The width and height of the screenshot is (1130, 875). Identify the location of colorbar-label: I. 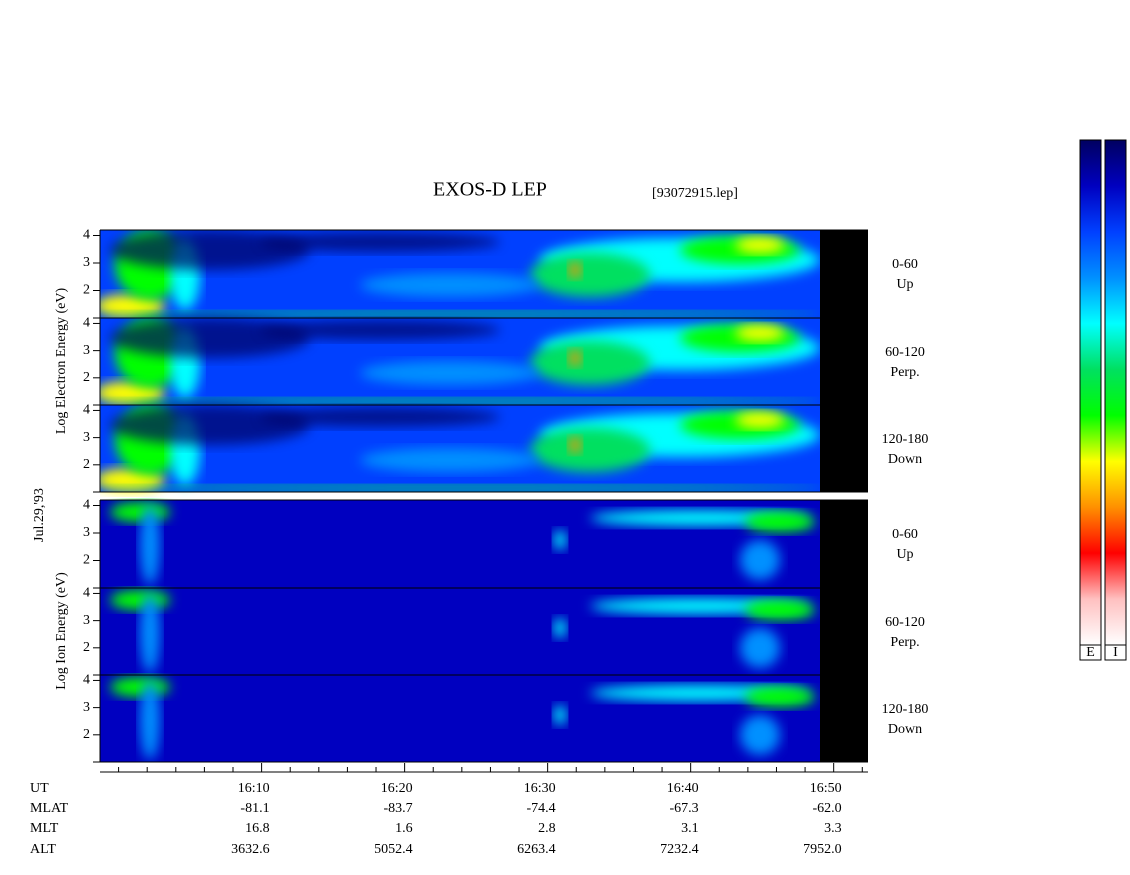
(1115, 652).